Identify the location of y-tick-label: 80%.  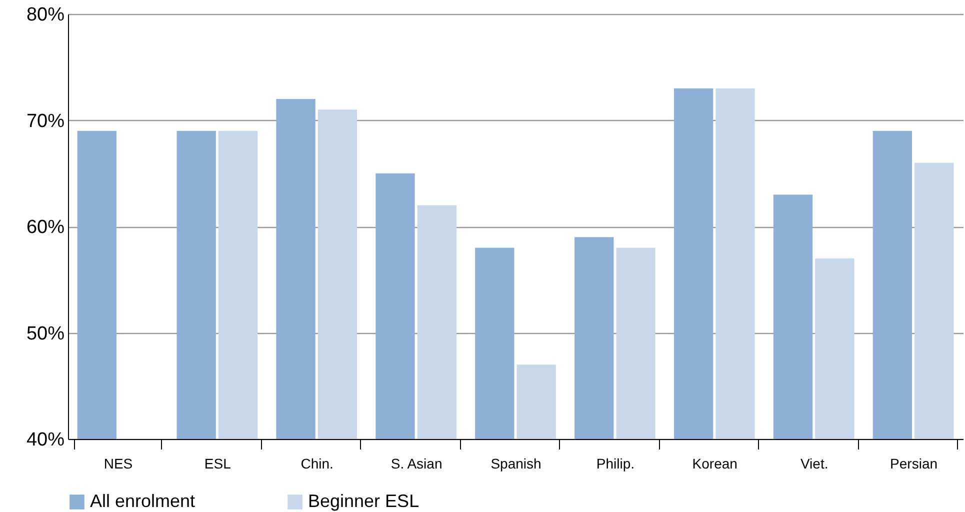
(45, 15).